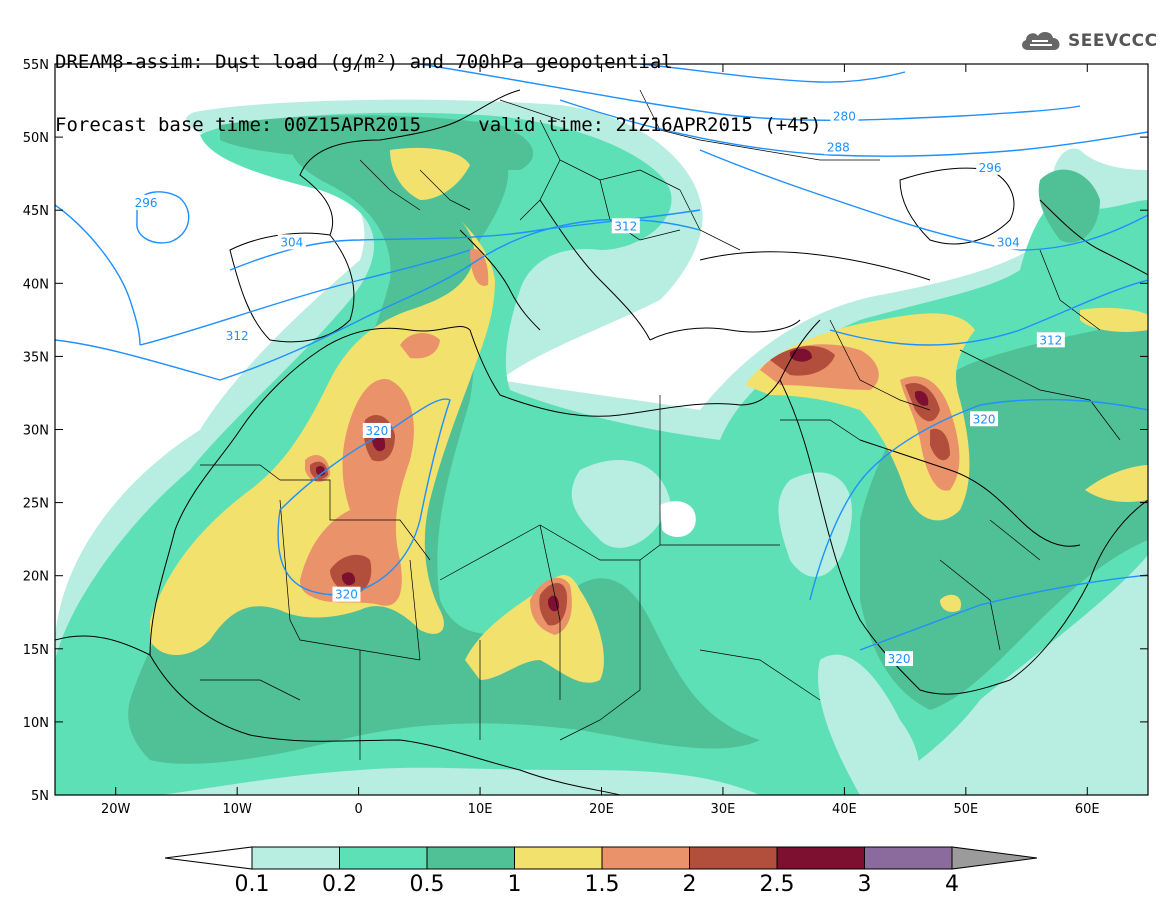 The height and width of the screenshot is (907, 1165). What do you see at coordinates (36, 284) in the screenshot?
I see `lat-label: 40N` at bounding box center [36, 284].